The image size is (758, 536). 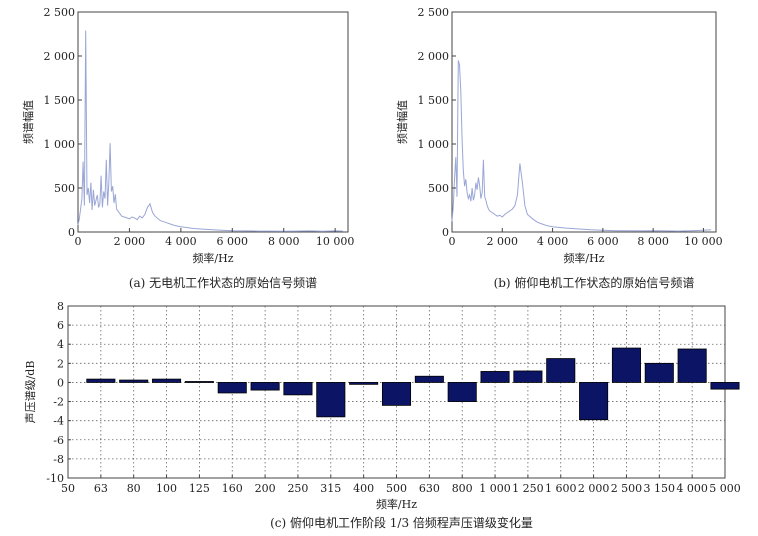 What do you see at coordinates (55, 478) in the screenshot?
I see `y-tick-label: -10` at bounding box center [55, 478].